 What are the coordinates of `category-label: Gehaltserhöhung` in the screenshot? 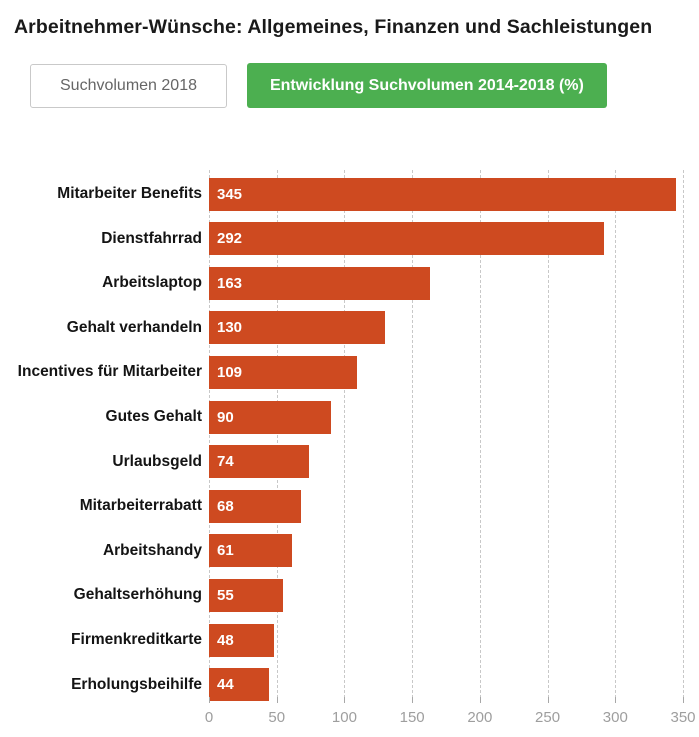 It's located at (137, 595).